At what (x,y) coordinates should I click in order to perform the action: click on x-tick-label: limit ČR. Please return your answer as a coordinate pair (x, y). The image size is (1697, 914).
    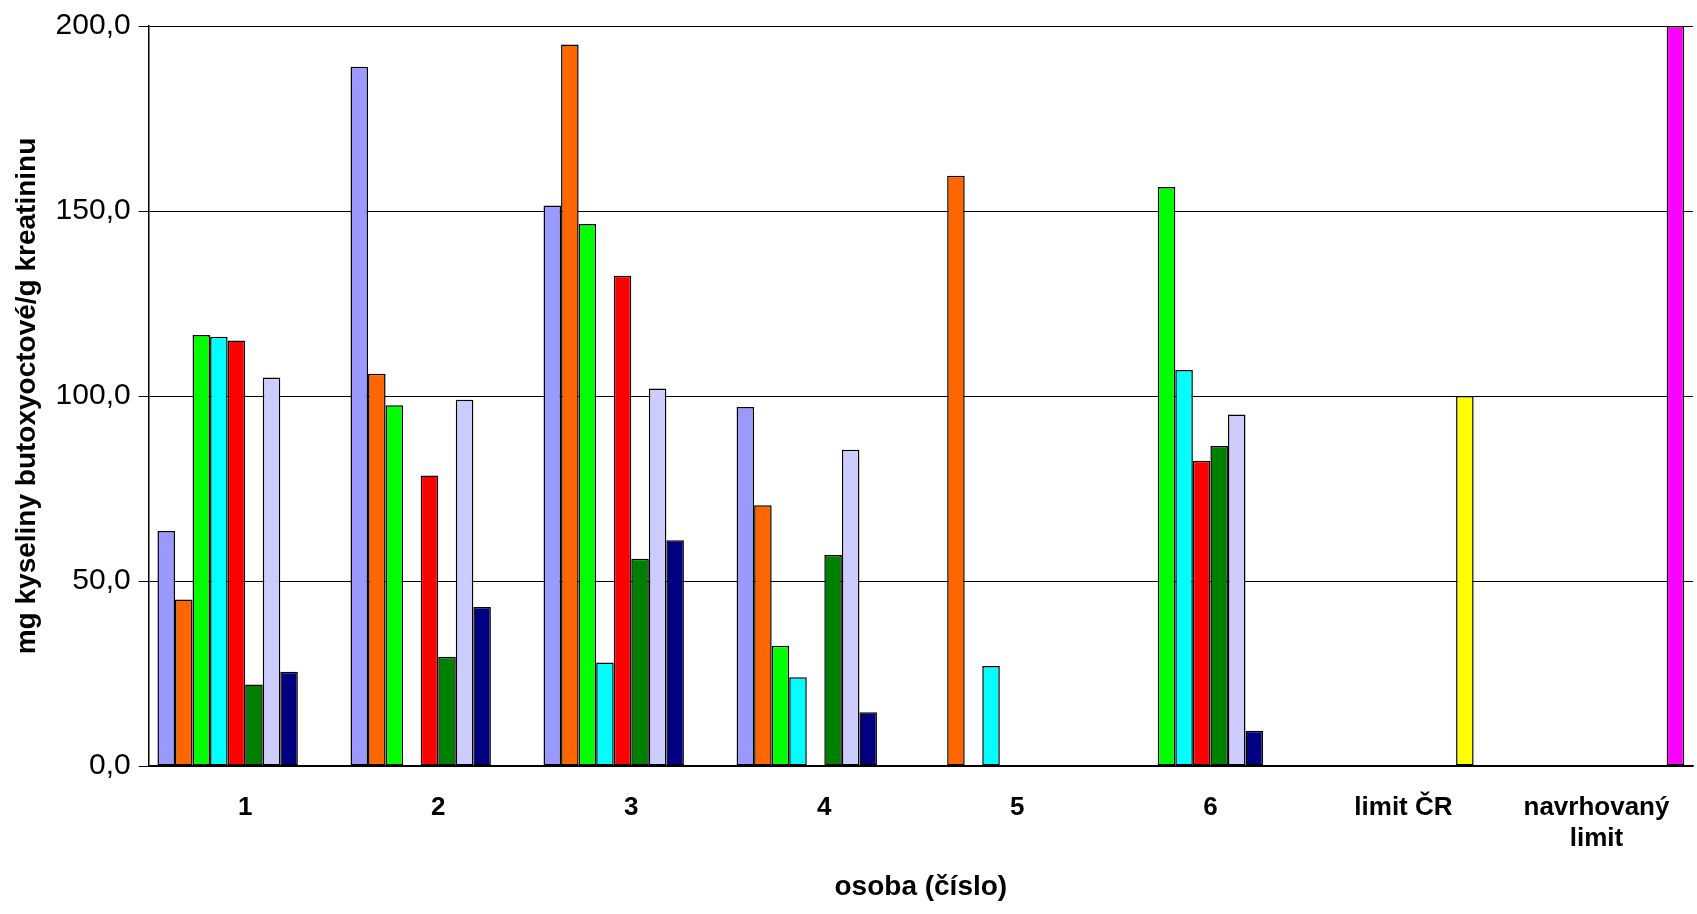
    Looking at the image, I should click on (1403, 805).